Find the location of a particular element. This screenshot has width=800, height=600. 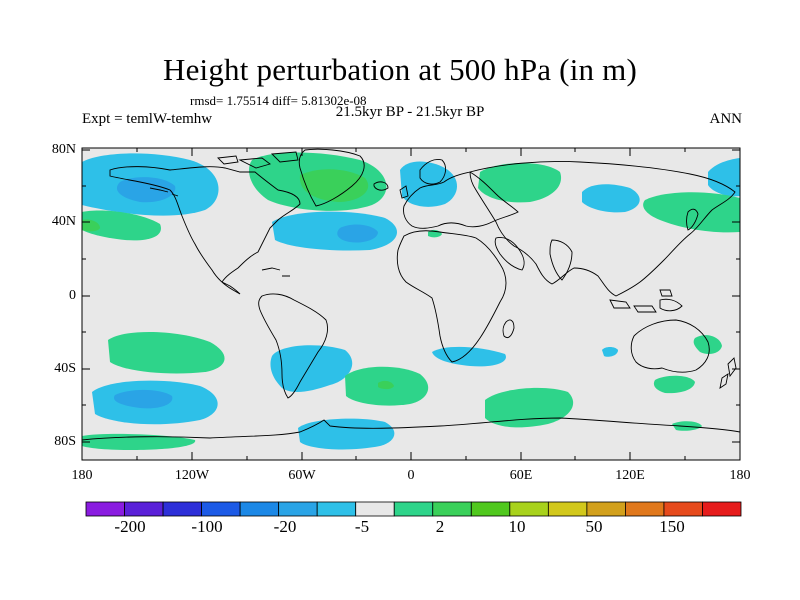

anomaly-pos-antarctic-east is located at coordinates (687, 426).